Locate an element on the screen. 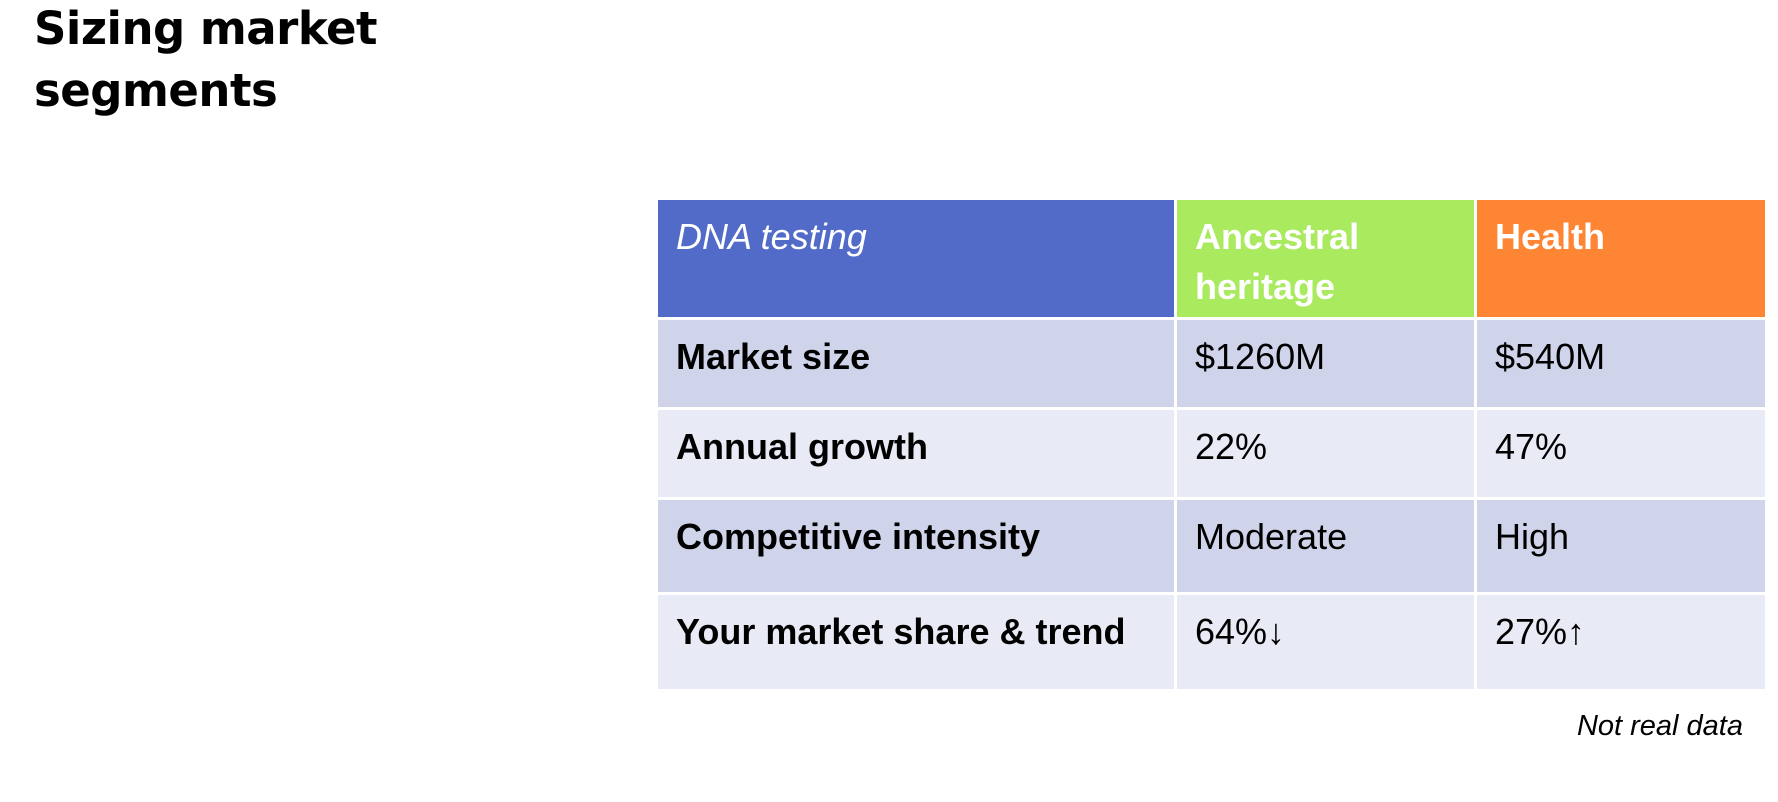 The height and width of the screenshot is (802, 1778). cell-competitive-intensity-ancestral: Moderate is located at coordinates (1325, 546).